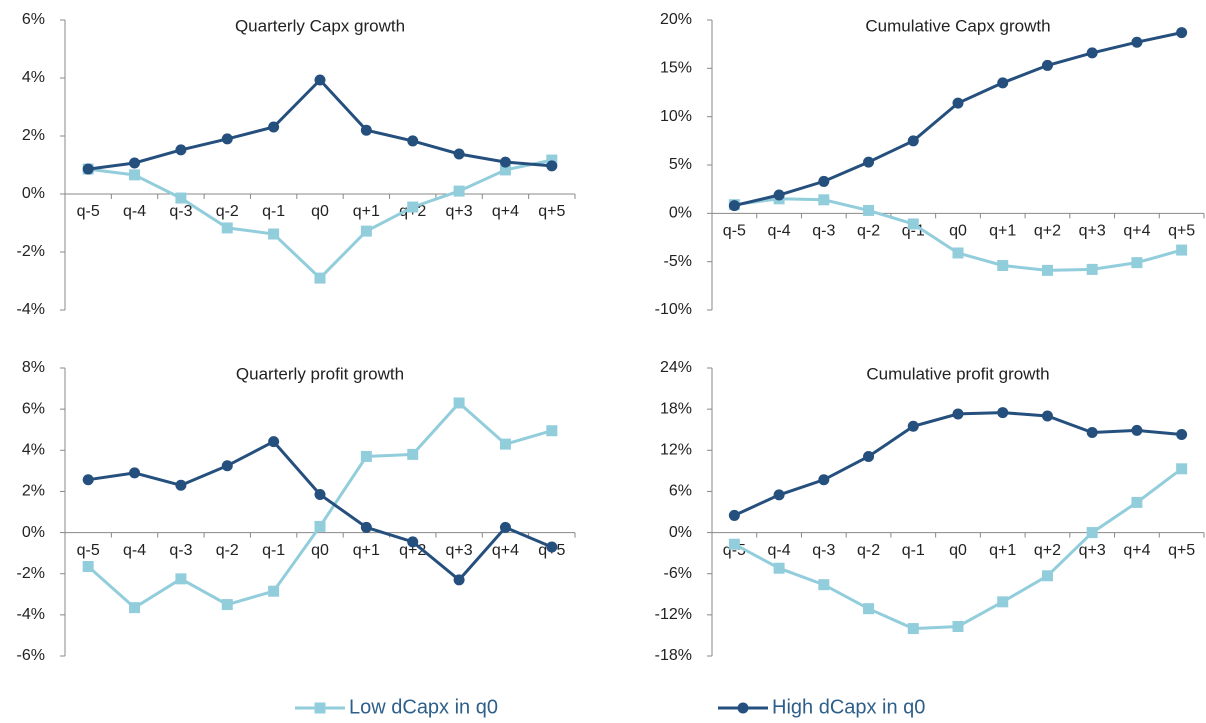  I want to click on x-tick-label: q-5, so click(88, 211).